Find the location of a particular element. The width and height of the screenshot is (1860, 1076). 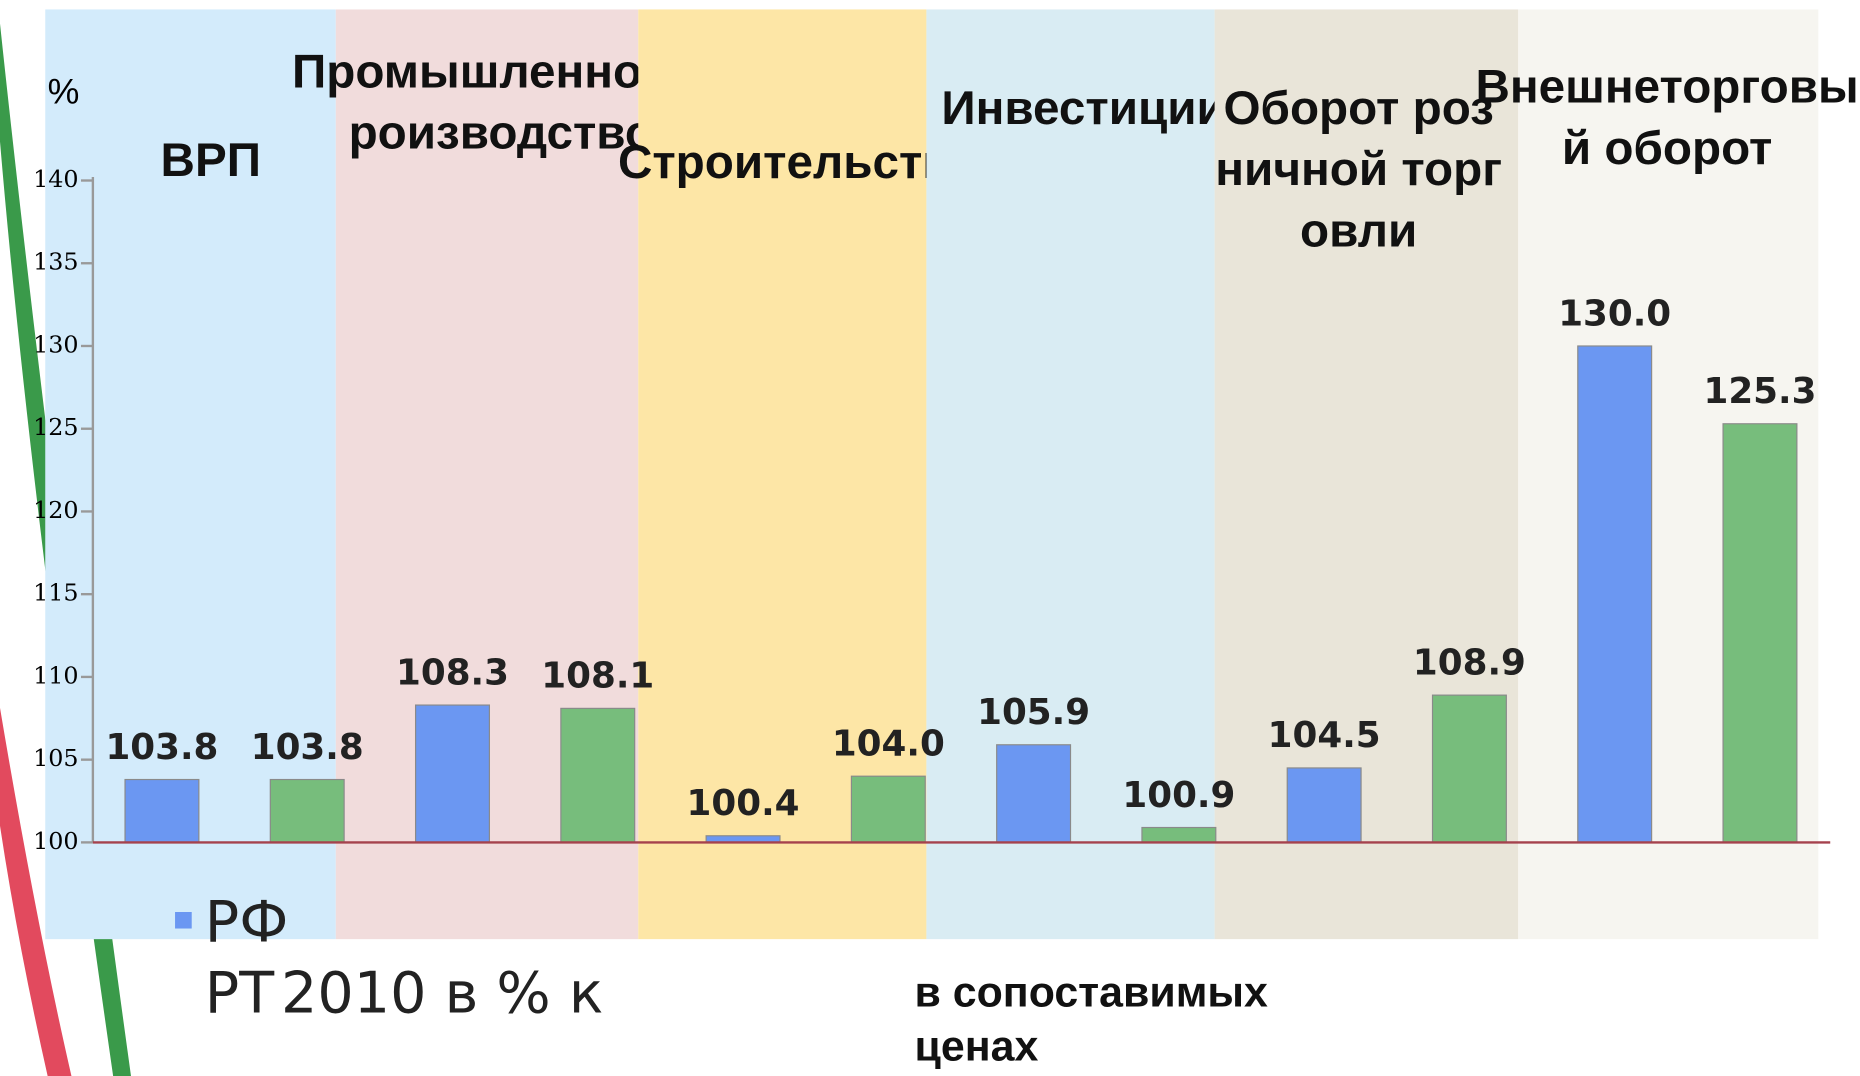

category-label-box: Оборот розничной торговли is located at coordinates (1359, 170).